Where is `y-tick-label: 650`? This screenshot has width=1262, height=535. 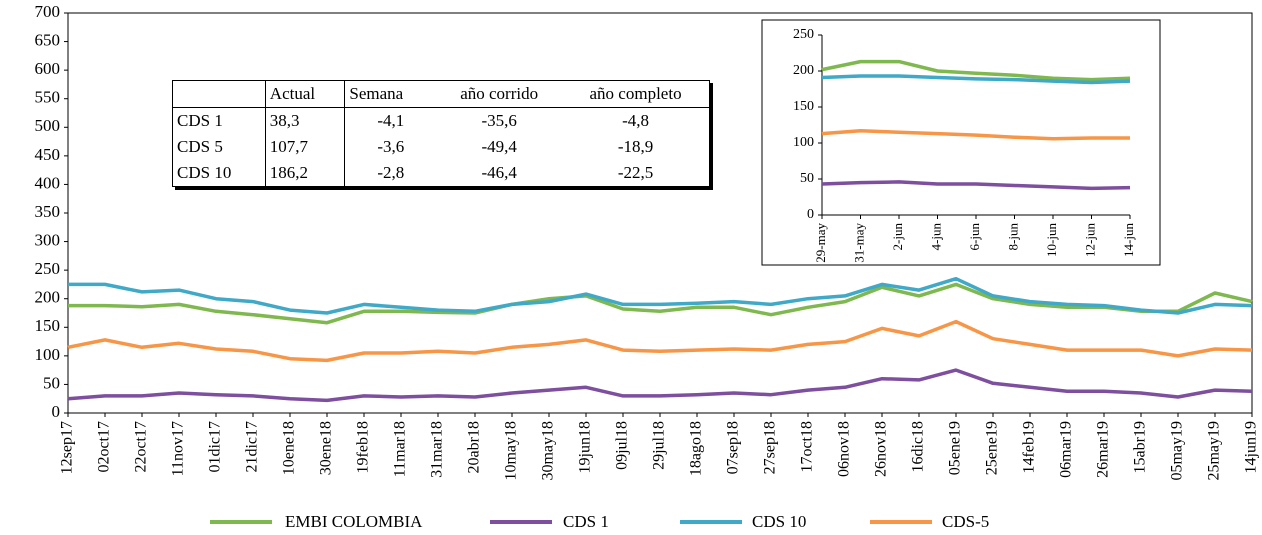
y-tick-label: 650 is located at coordinates (48, 39).